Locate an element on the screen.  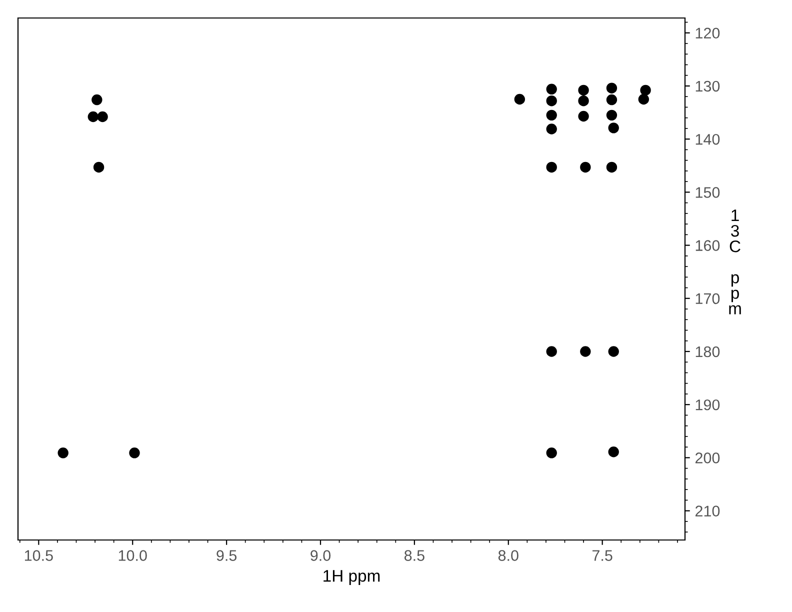
y-tick-label: 140 is located at coordinates (708, 139).